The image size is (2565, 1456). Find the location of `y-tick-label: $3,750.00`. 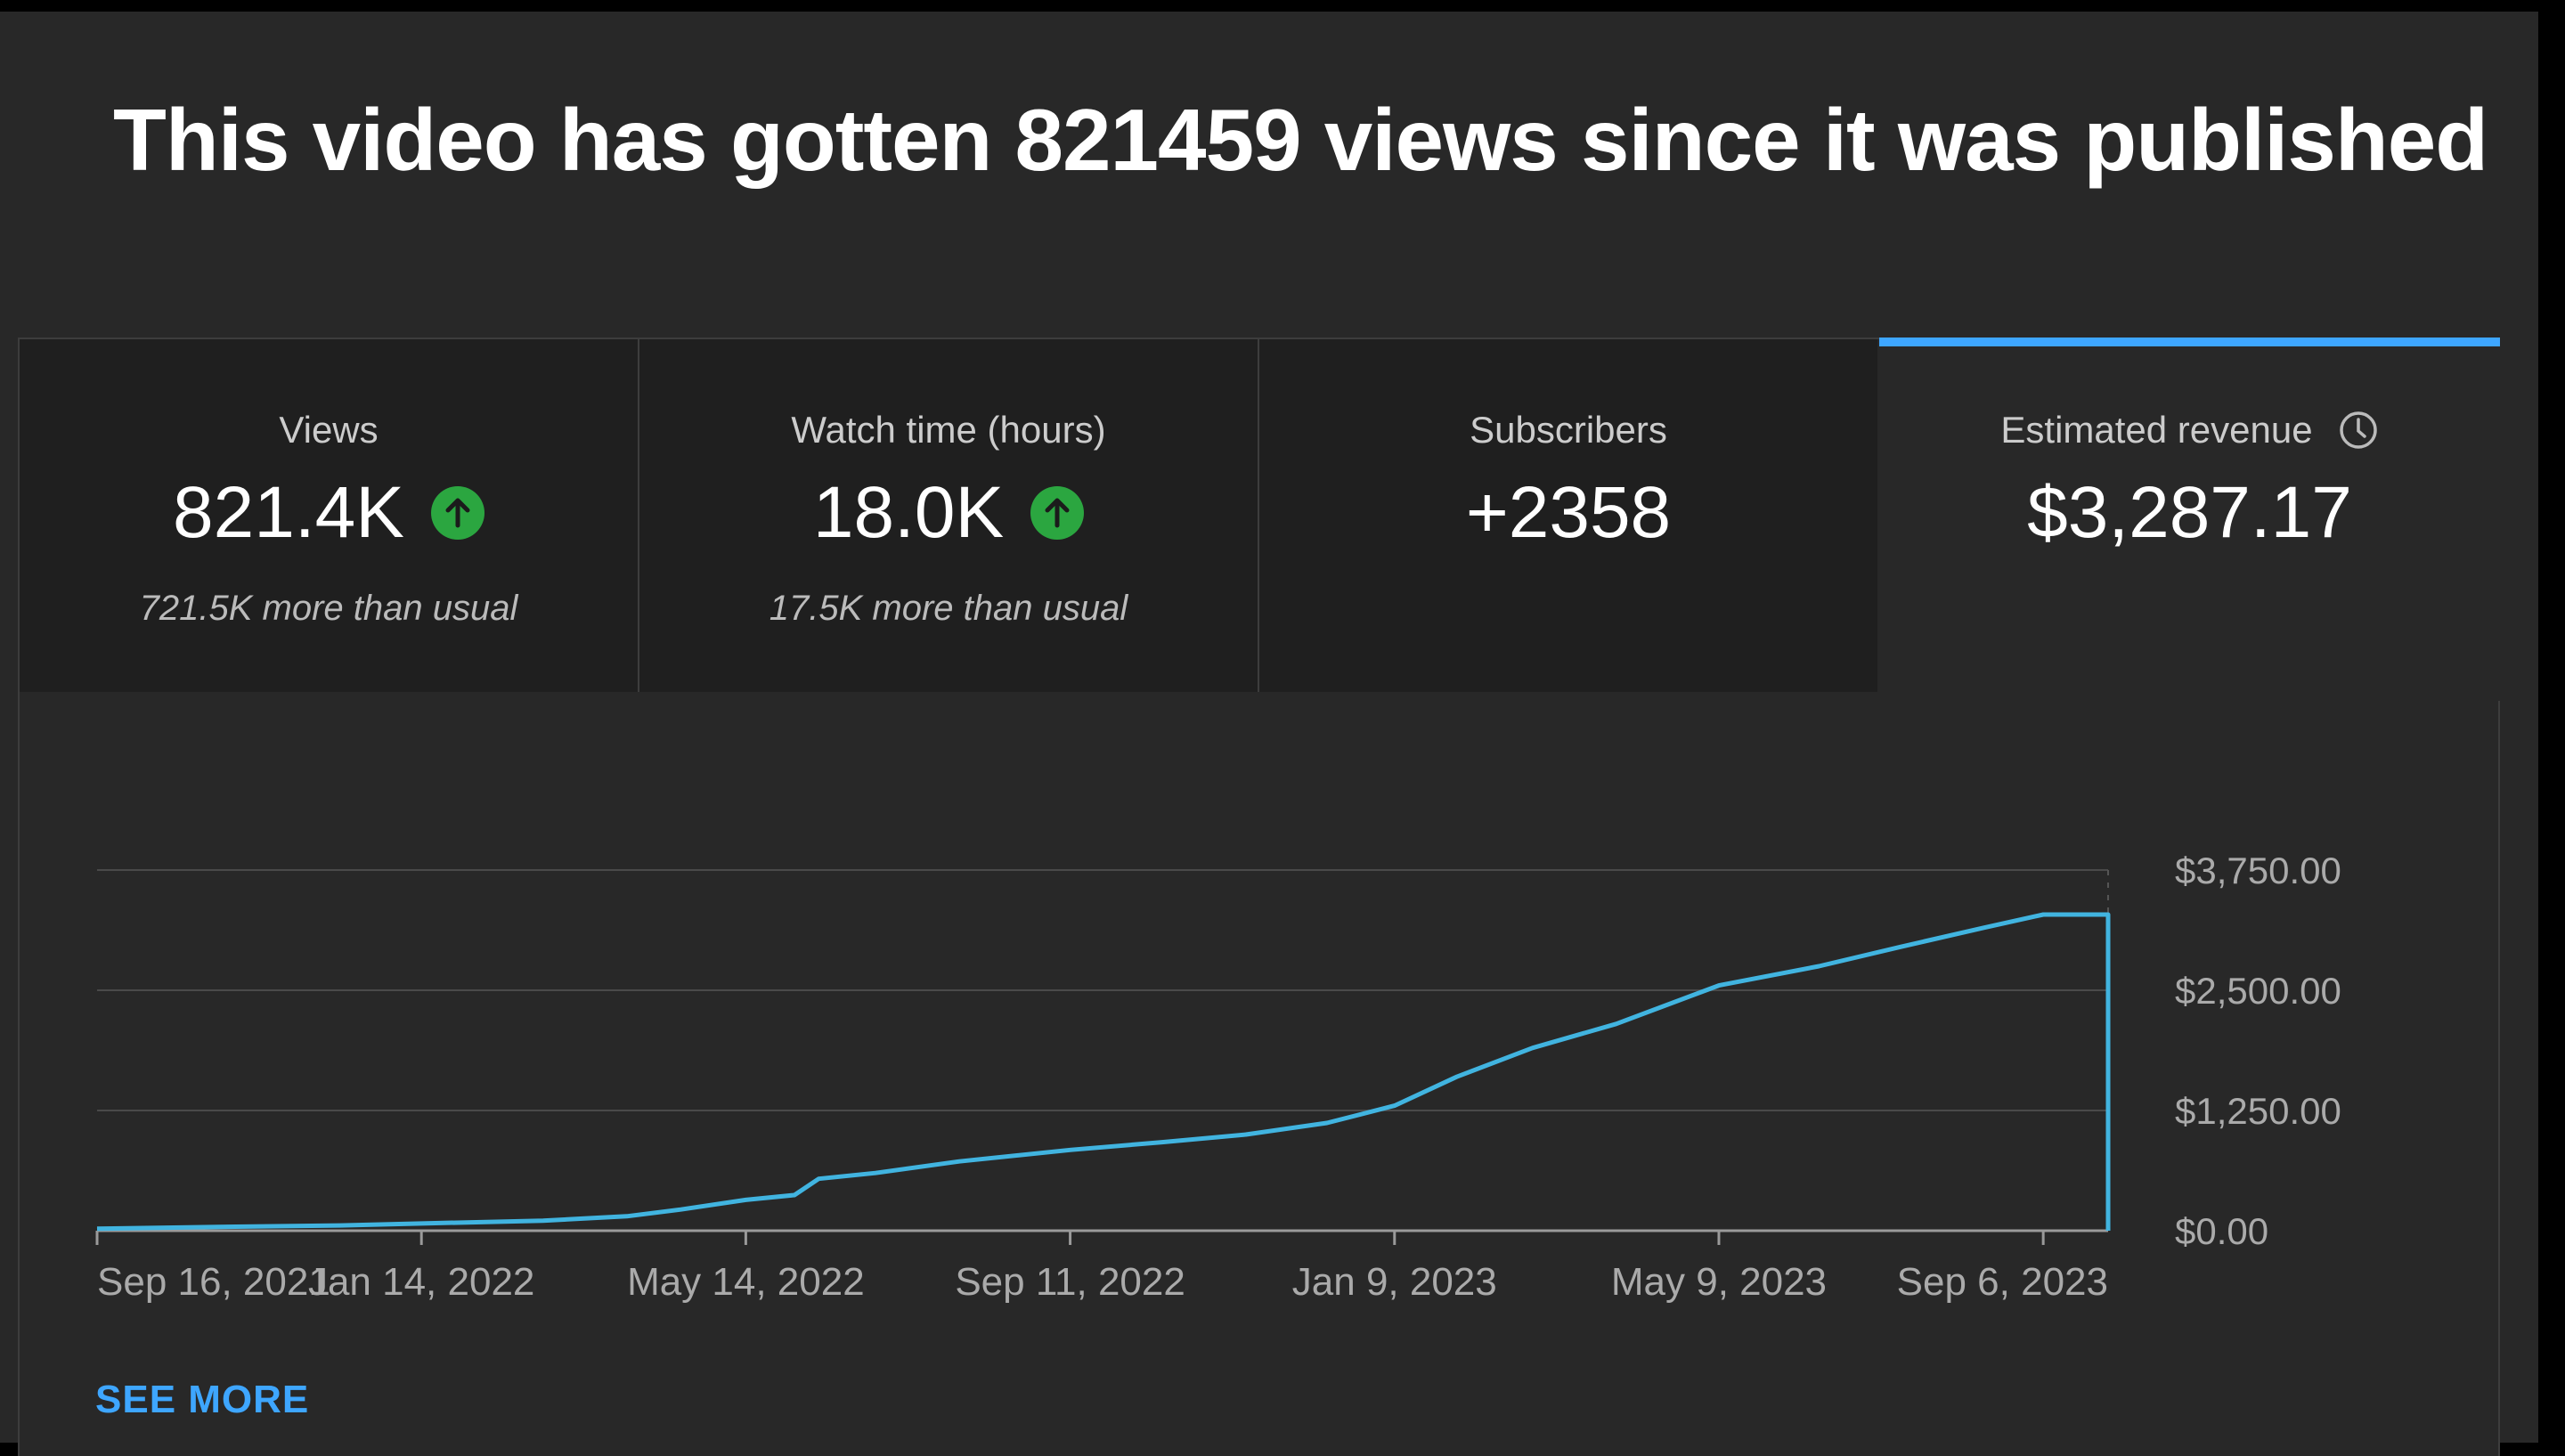

y-tick-label: $3,750.00 is located at coordinates (2258, 870).